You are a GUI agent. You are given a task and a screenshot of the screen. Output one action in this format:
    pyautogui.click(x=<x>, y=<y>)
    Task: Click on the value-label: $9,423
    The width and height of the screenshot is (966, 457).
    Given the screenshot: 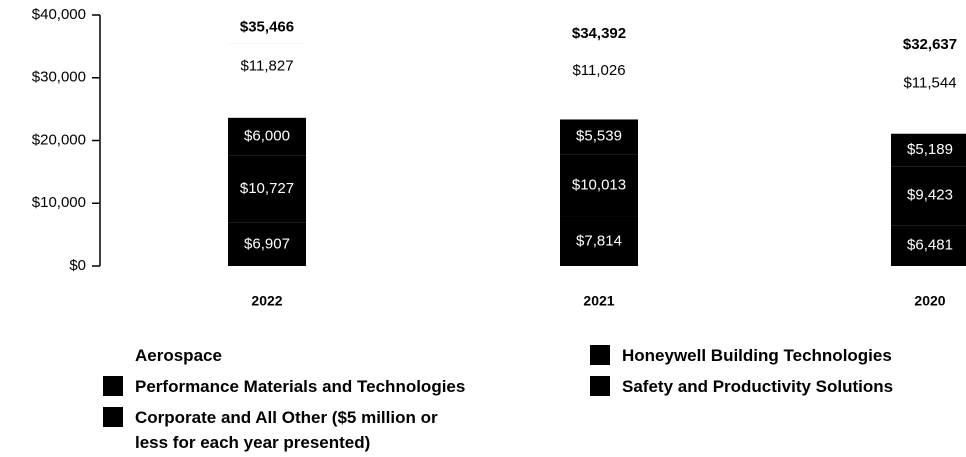 What is the action you would take?
    pyautogui.click(x=930, y=195)
    